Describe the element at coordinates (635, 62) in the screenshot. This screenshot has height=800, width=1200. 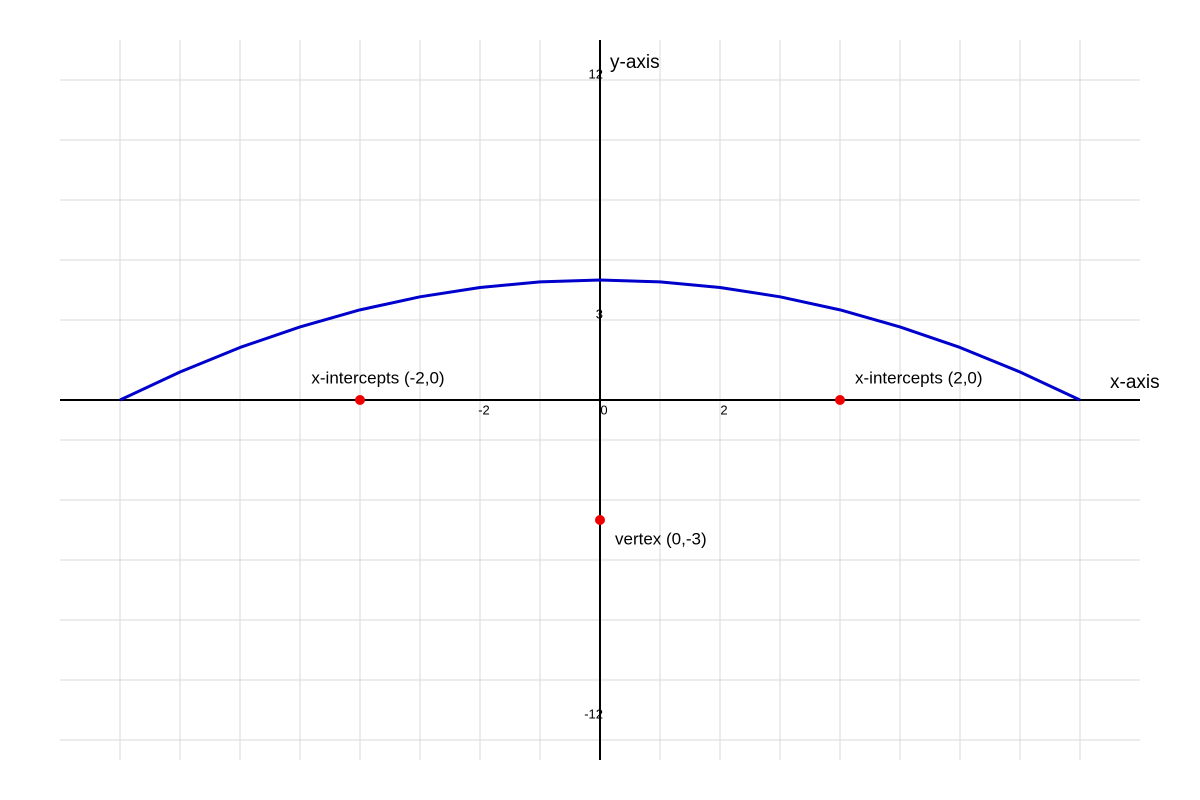
I see `y-axis-title: y-axis` at that location.